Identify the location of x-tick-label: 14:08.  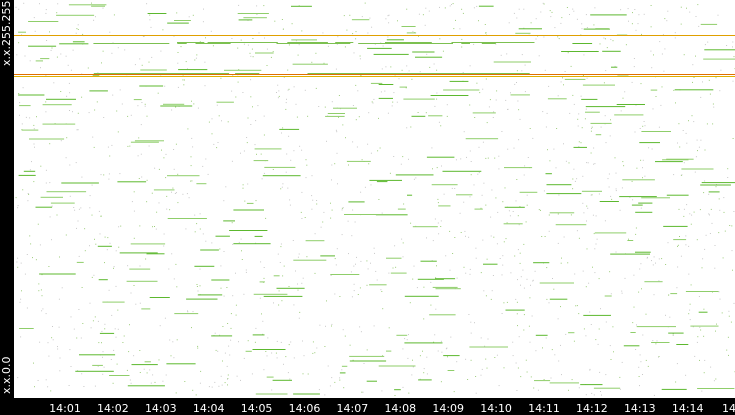
(400, 408).